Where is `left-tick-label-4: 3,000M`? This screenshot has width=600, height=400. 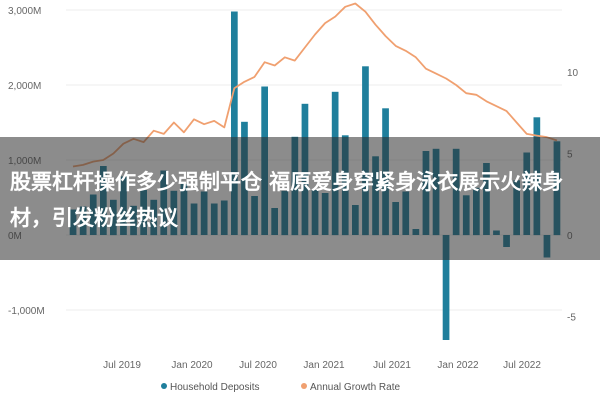 left-tick-label-4: 3,000M is located at coordinates (24, 11).